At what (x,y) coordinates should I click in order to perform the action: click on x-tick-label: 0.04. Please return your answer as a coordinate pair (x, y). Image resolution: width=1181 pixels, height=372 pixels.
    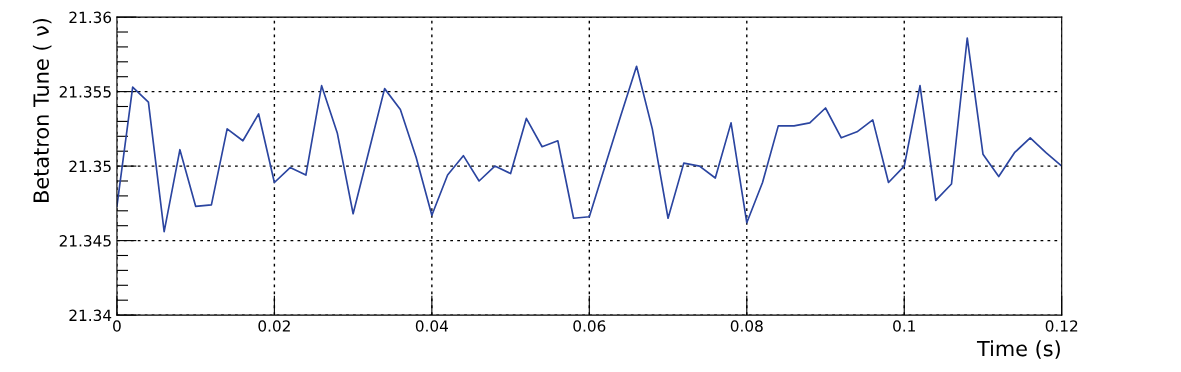
    Looking at the image, I should click on (431, 326).